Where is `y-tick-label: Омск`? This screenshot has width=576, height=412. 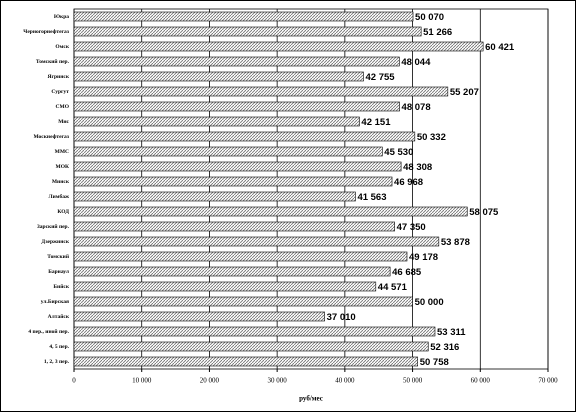 y-tick-label: Омск is located at coordinates (62, 47).